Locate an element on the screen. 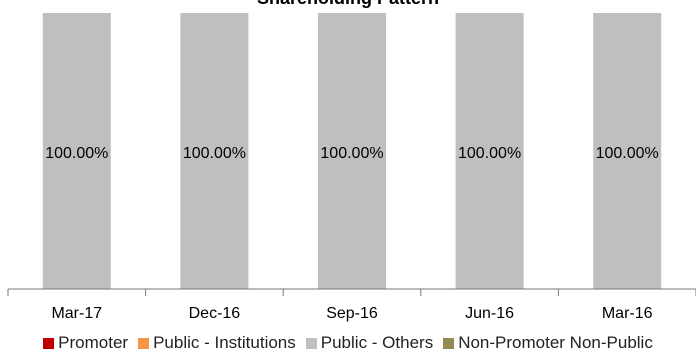 This screenshot has width=696, height=360. x-tick-label: Mar-17 is located at coordinates (76, 313).